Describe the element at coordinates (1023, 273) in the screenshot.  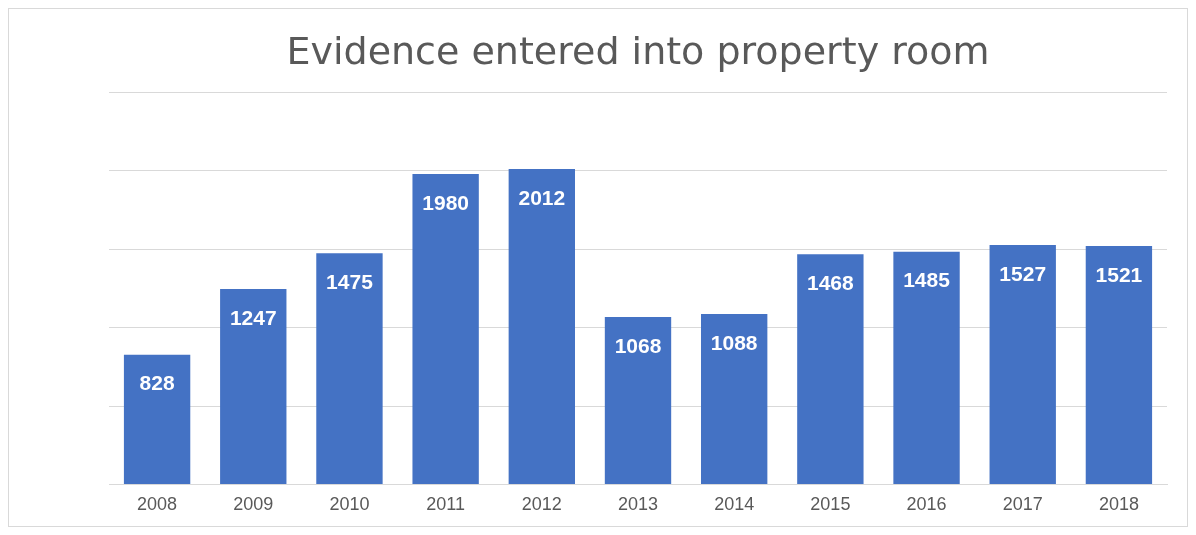
I see `data-label: 1527` at that location.